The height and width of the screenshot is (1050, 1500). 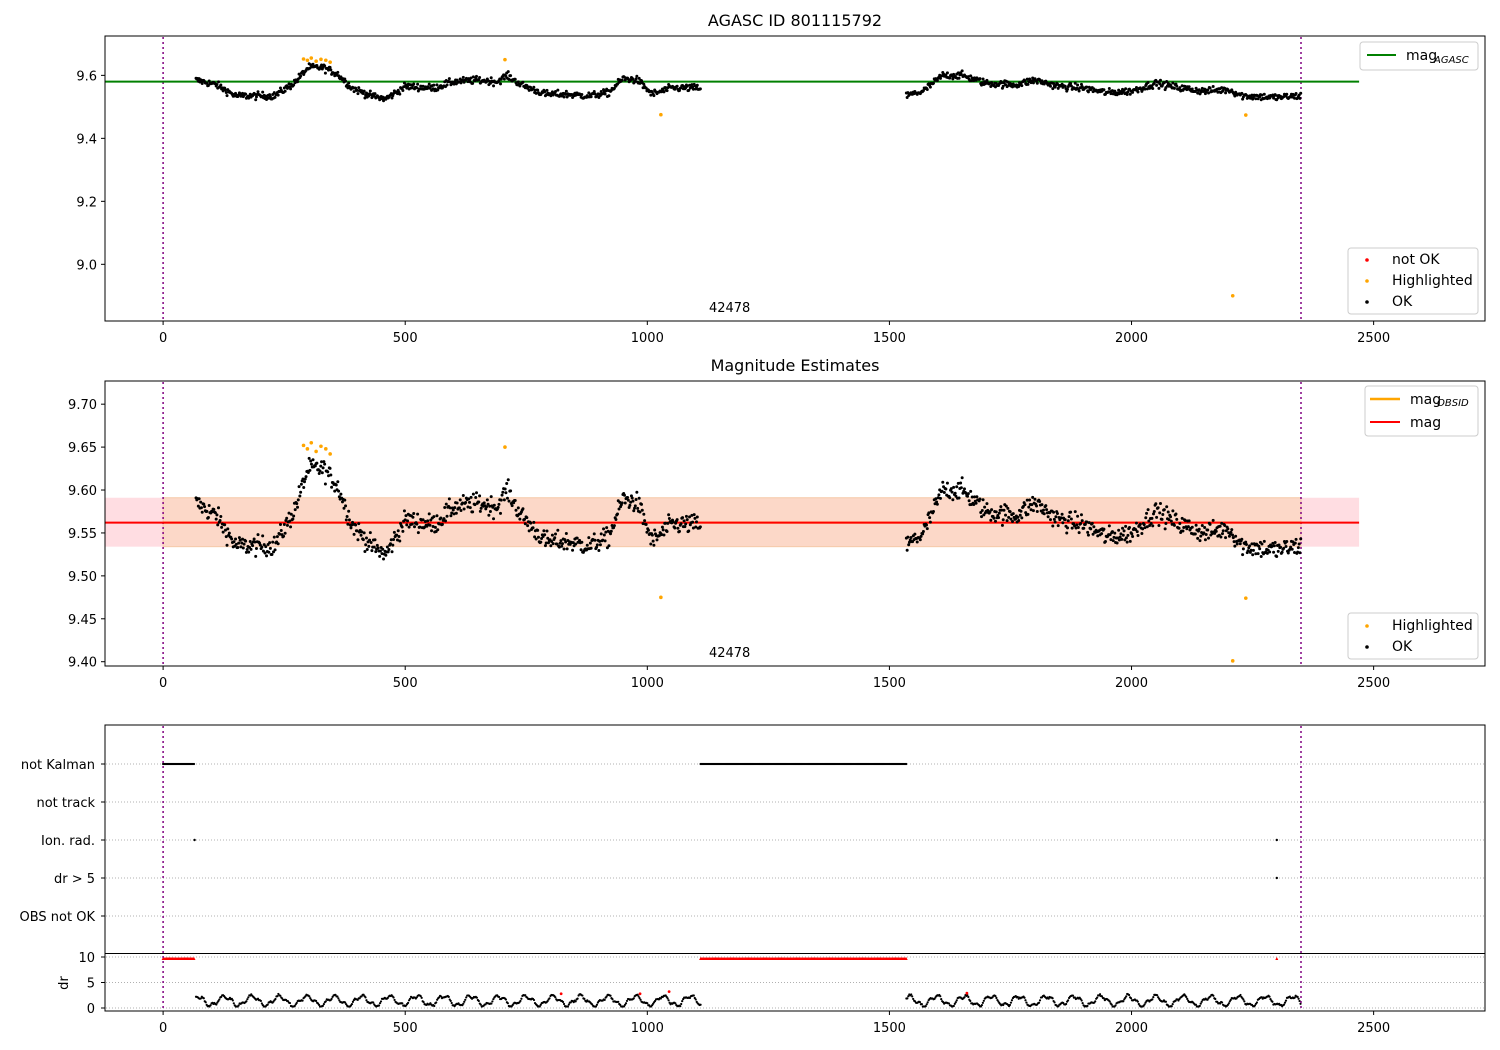 I want to click on y-tick-label: 9.55, so click(x=82, y=534).